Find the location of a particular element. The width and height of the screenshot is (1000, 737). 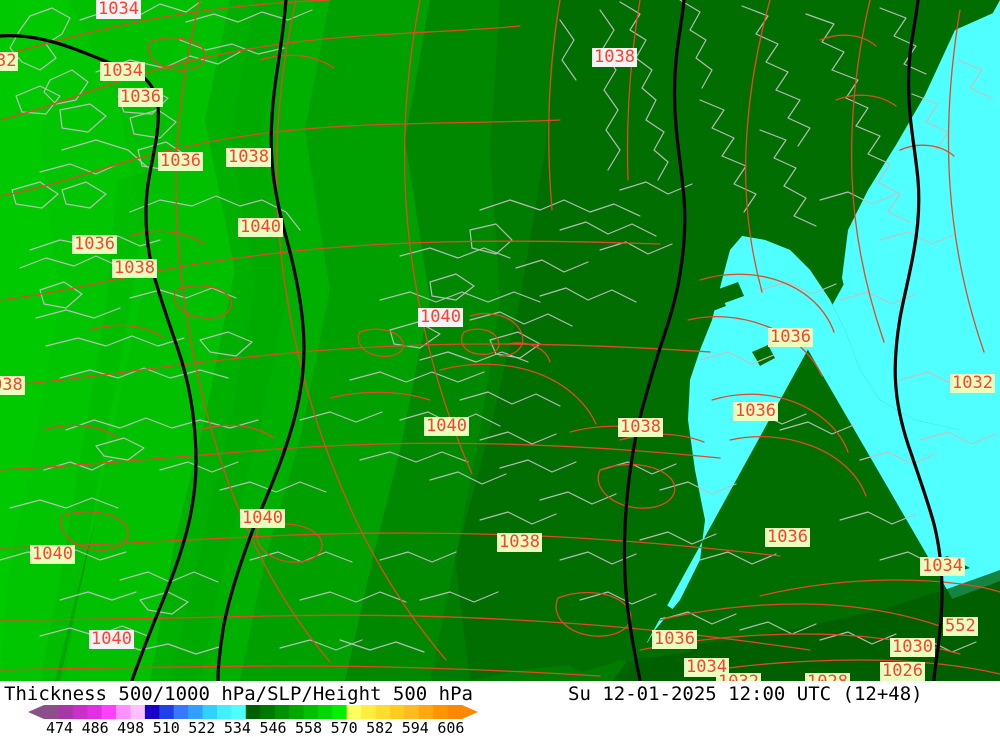

colorbar-tick: 546 is located at coordinates (273, 728).